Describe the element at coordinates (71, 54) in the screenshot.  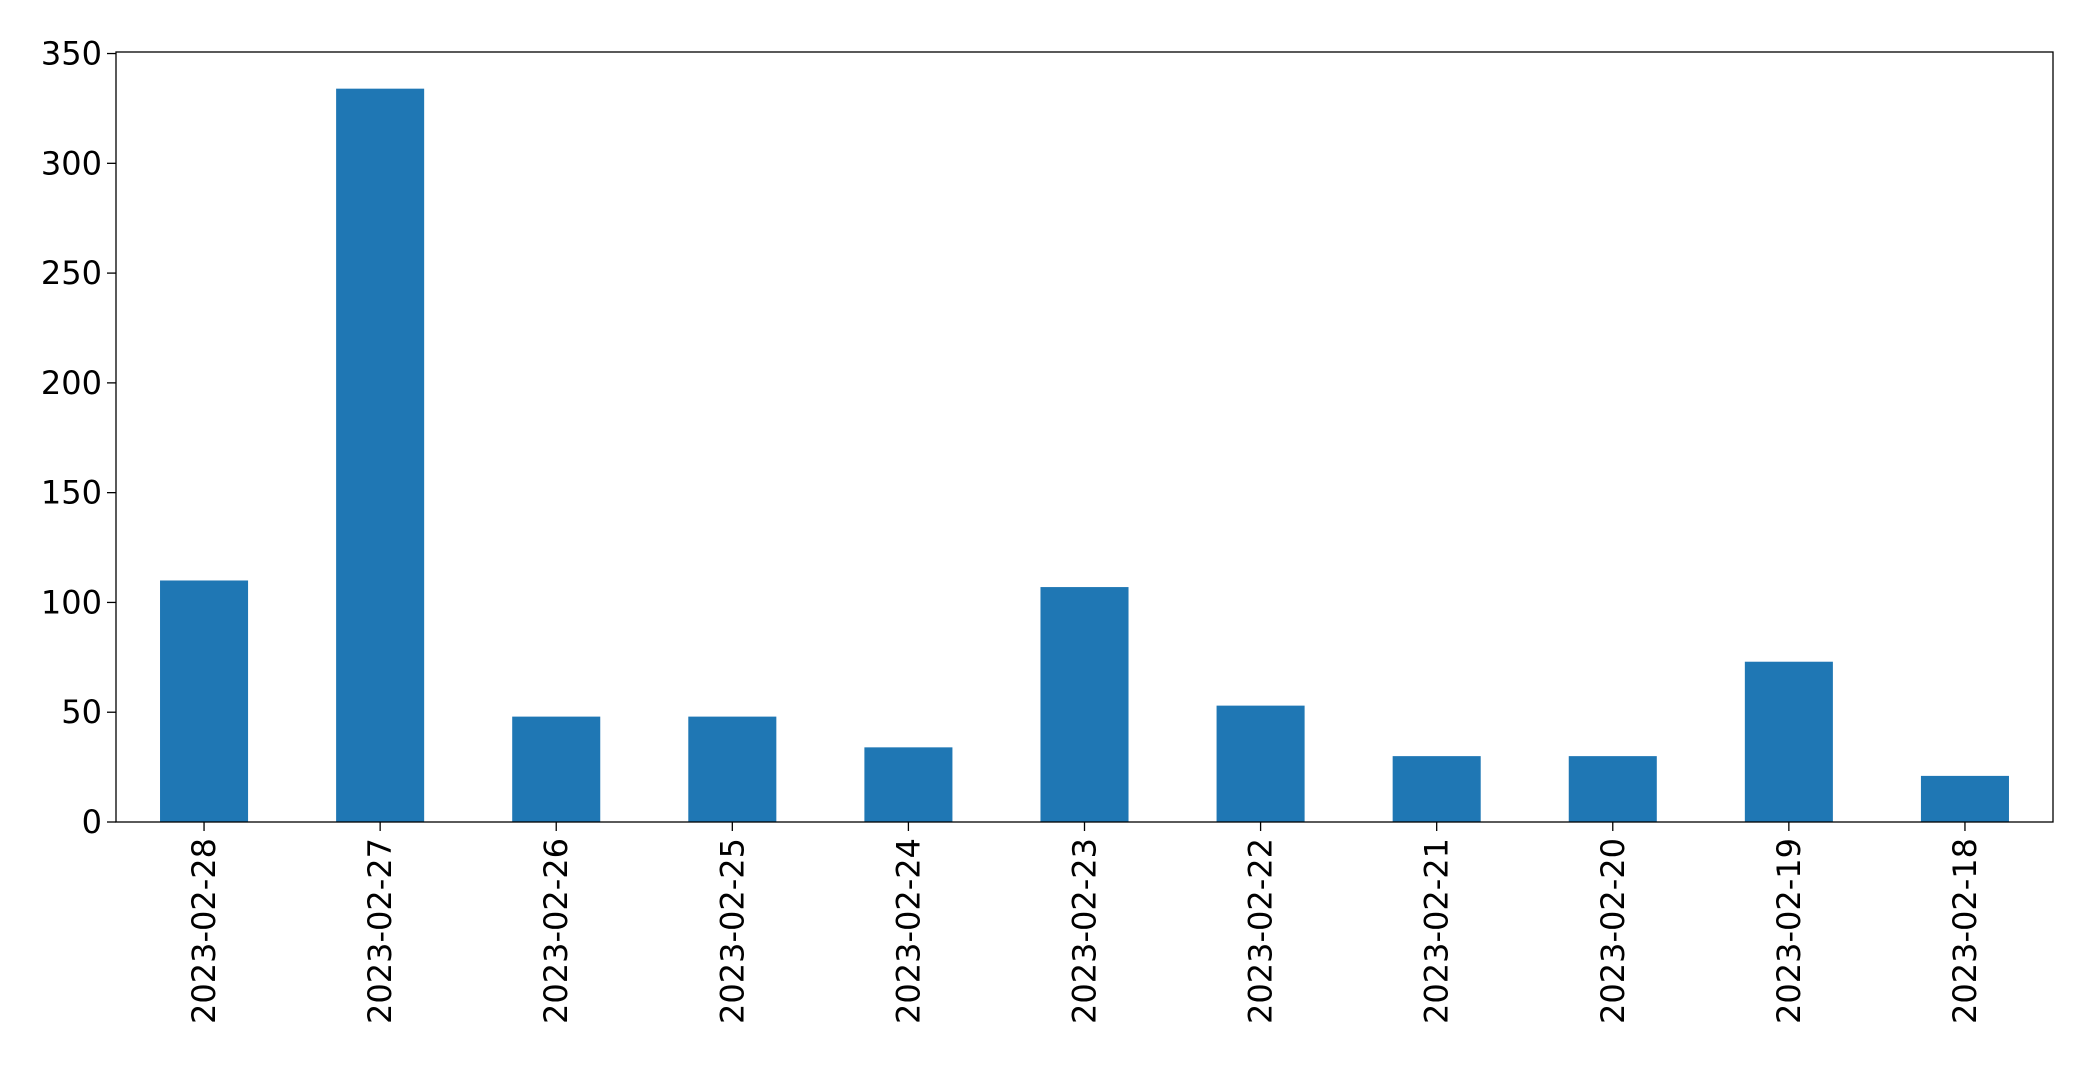
I see `y-tick-label: 350` at that location.